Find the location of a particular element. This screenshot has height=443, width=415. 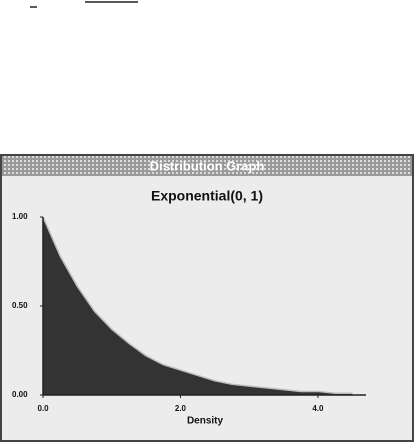

window-title: Distribution Graph is located at coordinates (207, 165).